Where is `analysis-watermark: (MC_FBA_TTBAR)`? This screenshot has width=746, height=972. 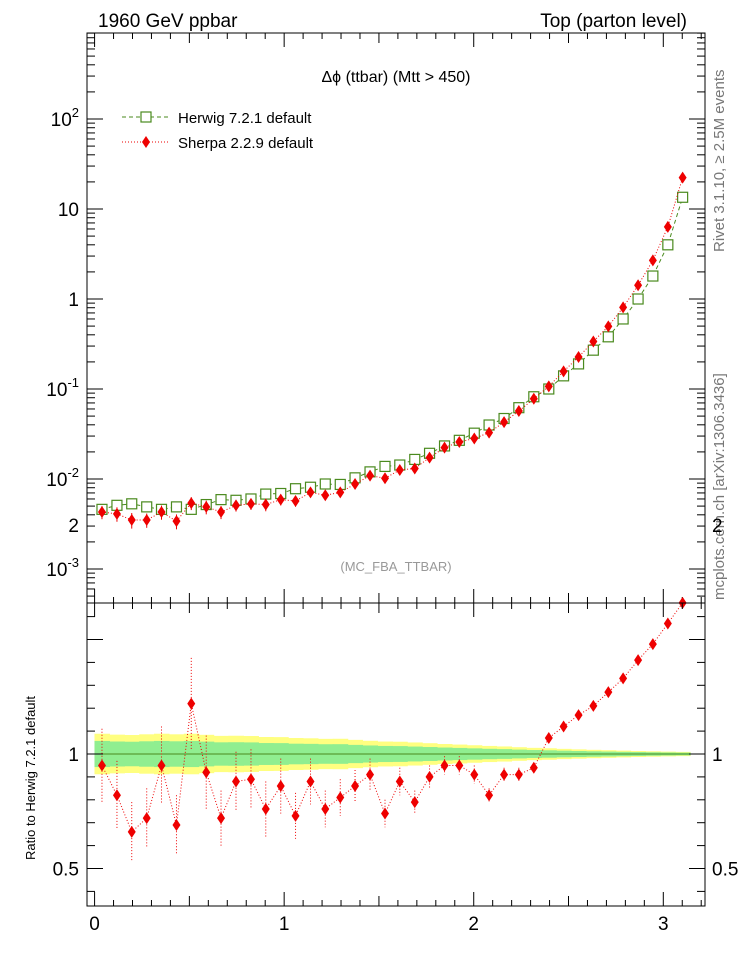
analysis-watermark: (MC_FBA_TTBAR) is located at coordinates (395, 566).